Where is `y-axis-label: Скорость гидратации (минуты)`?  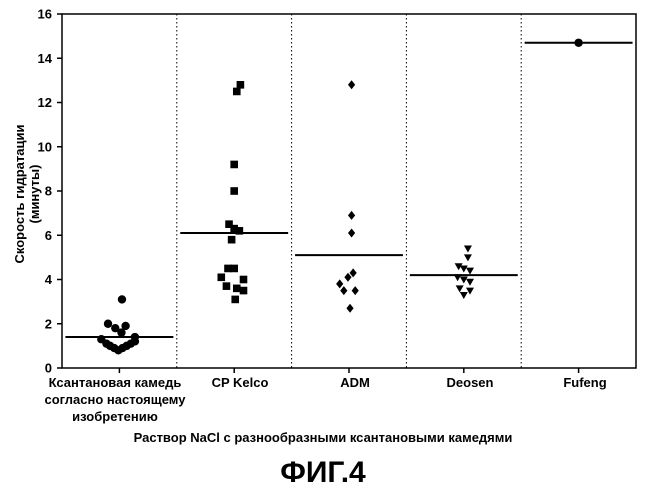
y-axis-label: Скорость гидратации (минуты) is located at coordinates (27, 194).